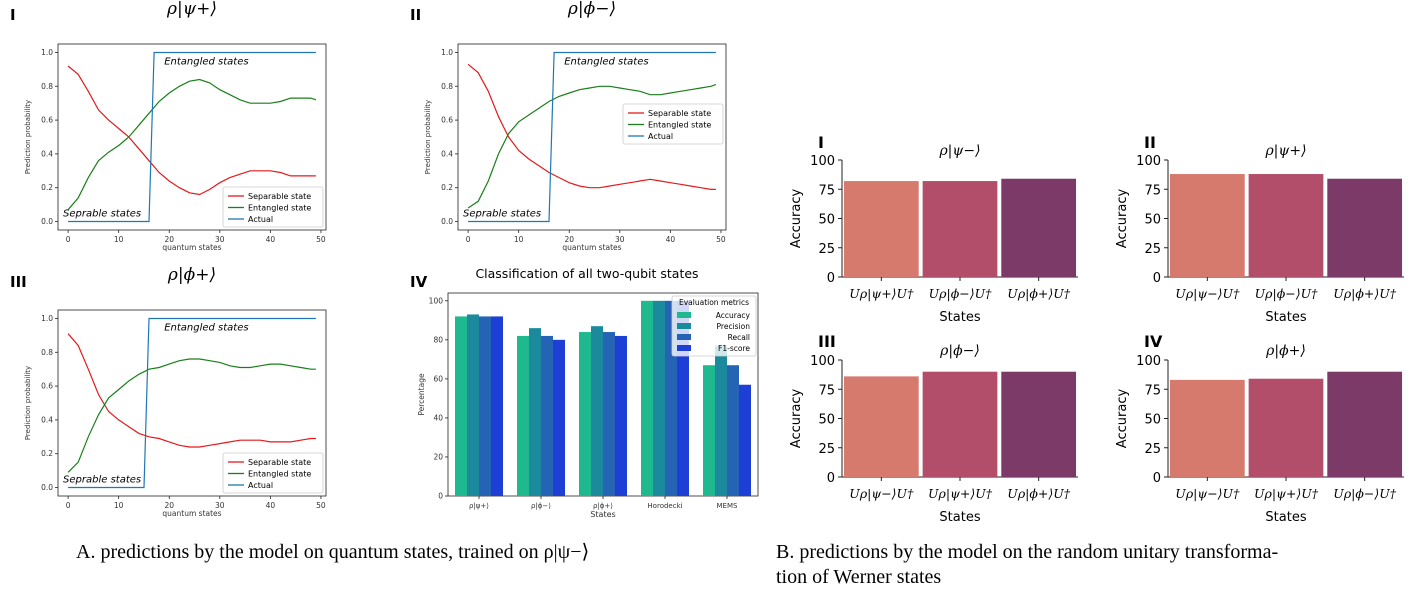 The image size is (1411, 592). I want to click on x-tick-label: Horodecki, so click(664, 506).